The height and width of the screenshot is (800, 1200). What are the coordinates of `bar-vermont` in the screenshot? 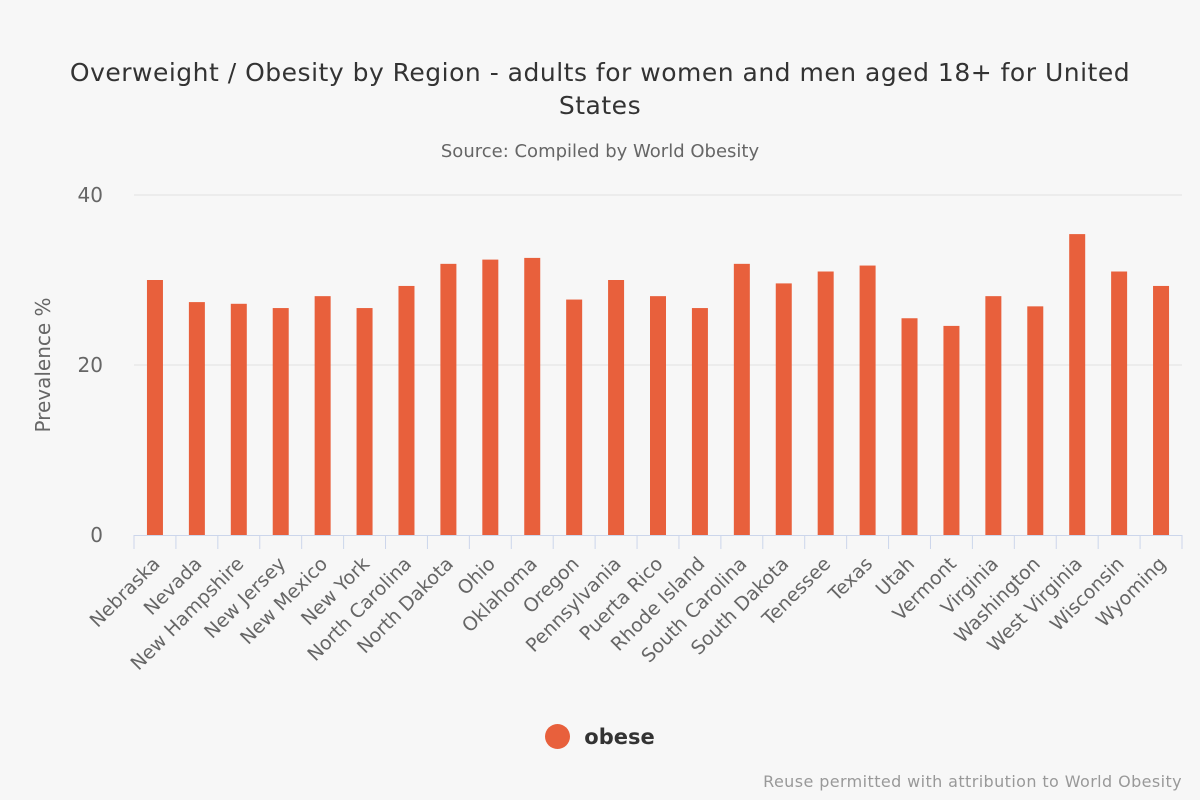 It's located at (951, 430).